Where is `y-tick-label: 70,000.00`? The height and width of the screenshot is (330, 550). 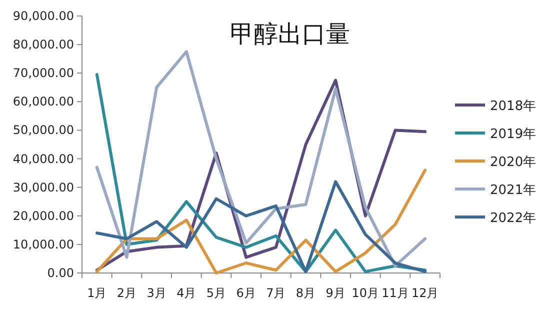 y-tick-label: 70,000.00 is located at coordinates (43, 73).